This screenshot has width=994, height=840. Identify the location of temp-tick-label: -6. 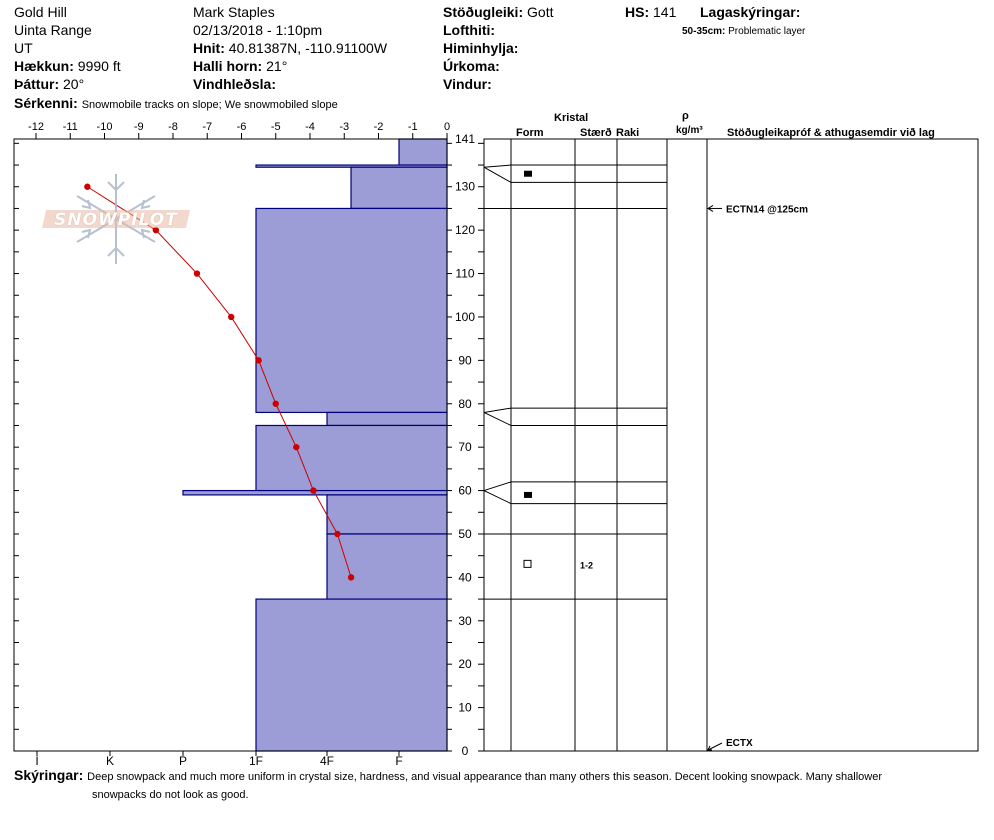
(242, 127).